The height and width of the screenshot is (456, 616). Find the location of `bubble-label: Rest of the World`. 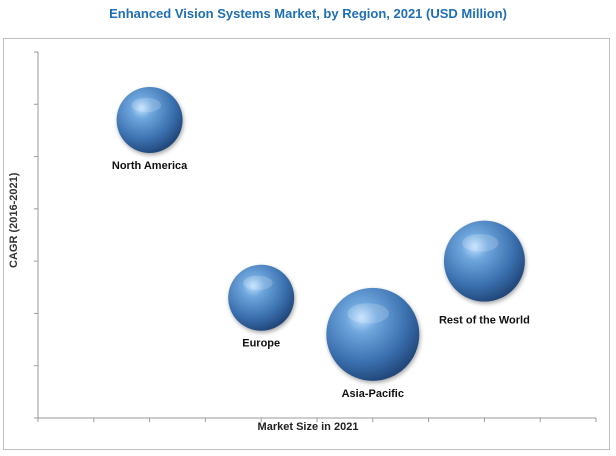

bubble-label: Rest of the World is located at coordinates (484, 321).